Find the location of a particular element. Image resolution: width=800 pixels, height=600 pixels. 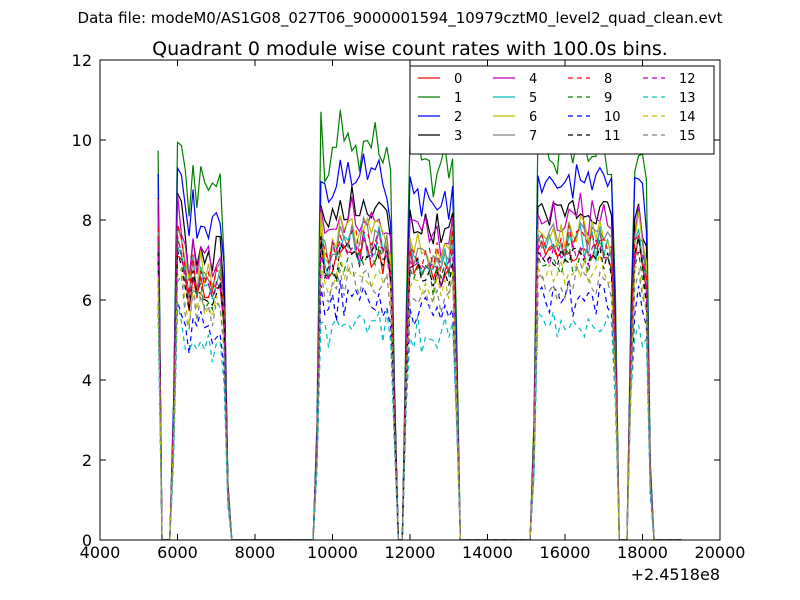

y-tick-label: 6 is located at coordinates (87, 300).